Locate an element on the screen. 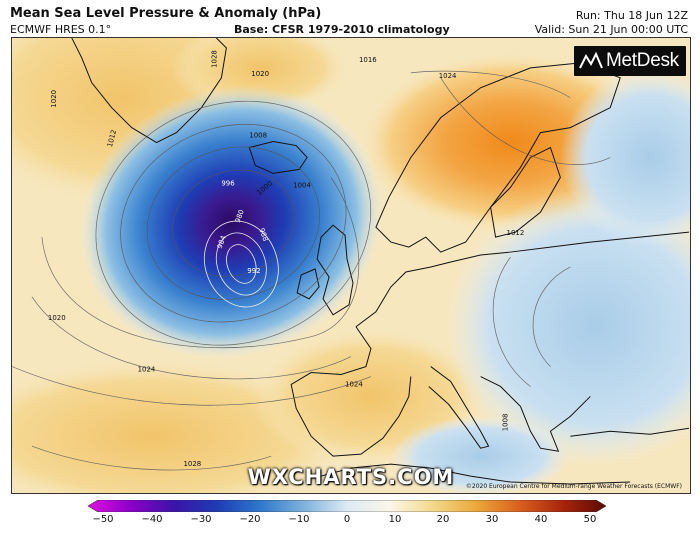  colorbar-tick: −10 is located at coordinates (299, 519).